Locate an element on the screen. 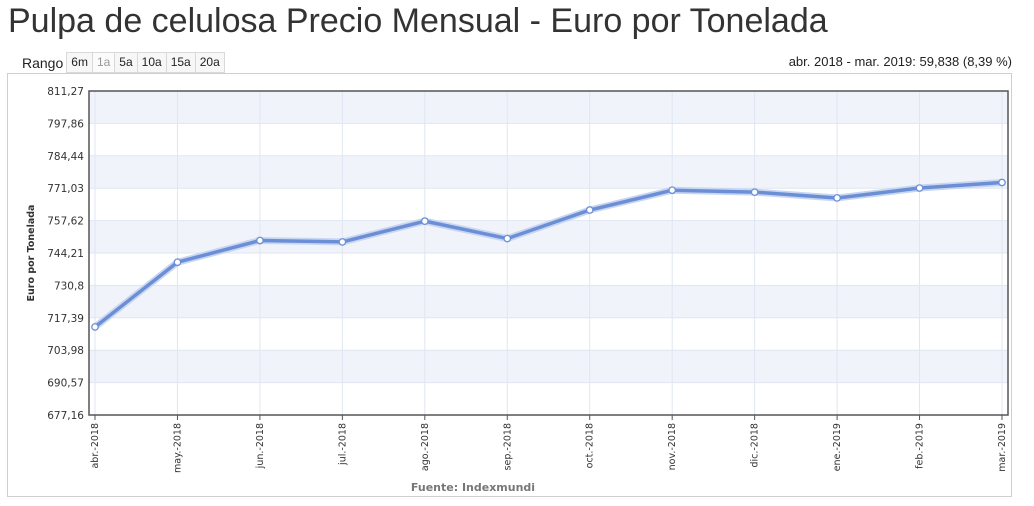  range-10a-button: 10a is located at coordinates (151, 62).